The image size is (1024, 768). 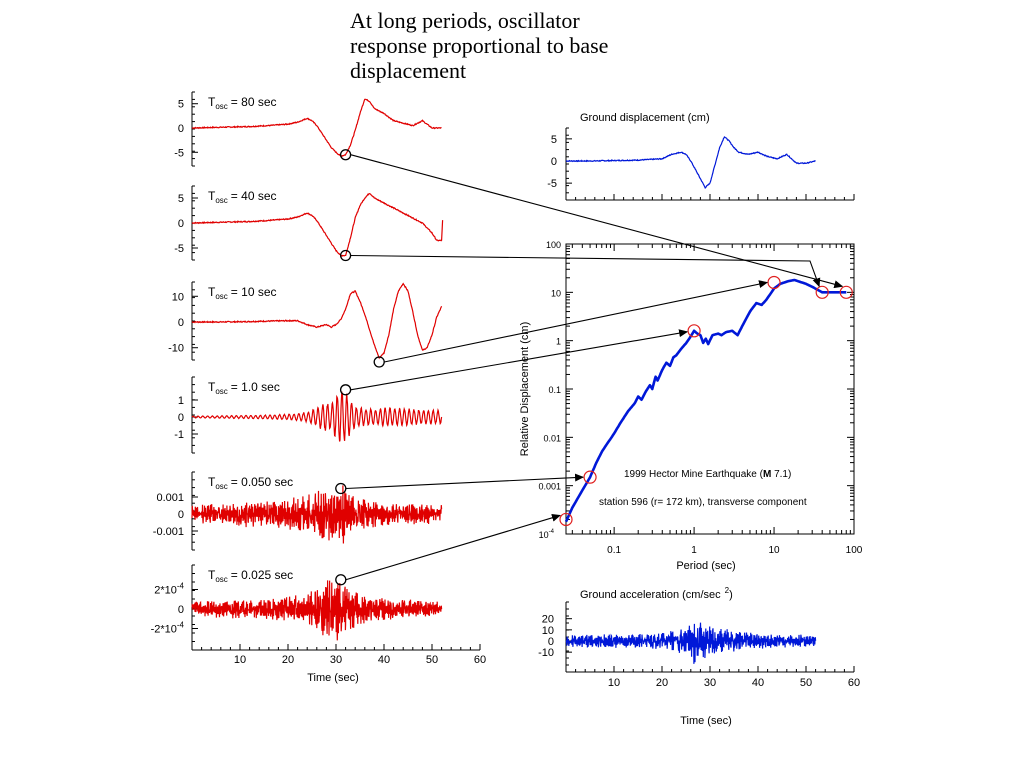 I want to click on response-spectrum-x-tick-label: 1, so click(x=694, y=550).